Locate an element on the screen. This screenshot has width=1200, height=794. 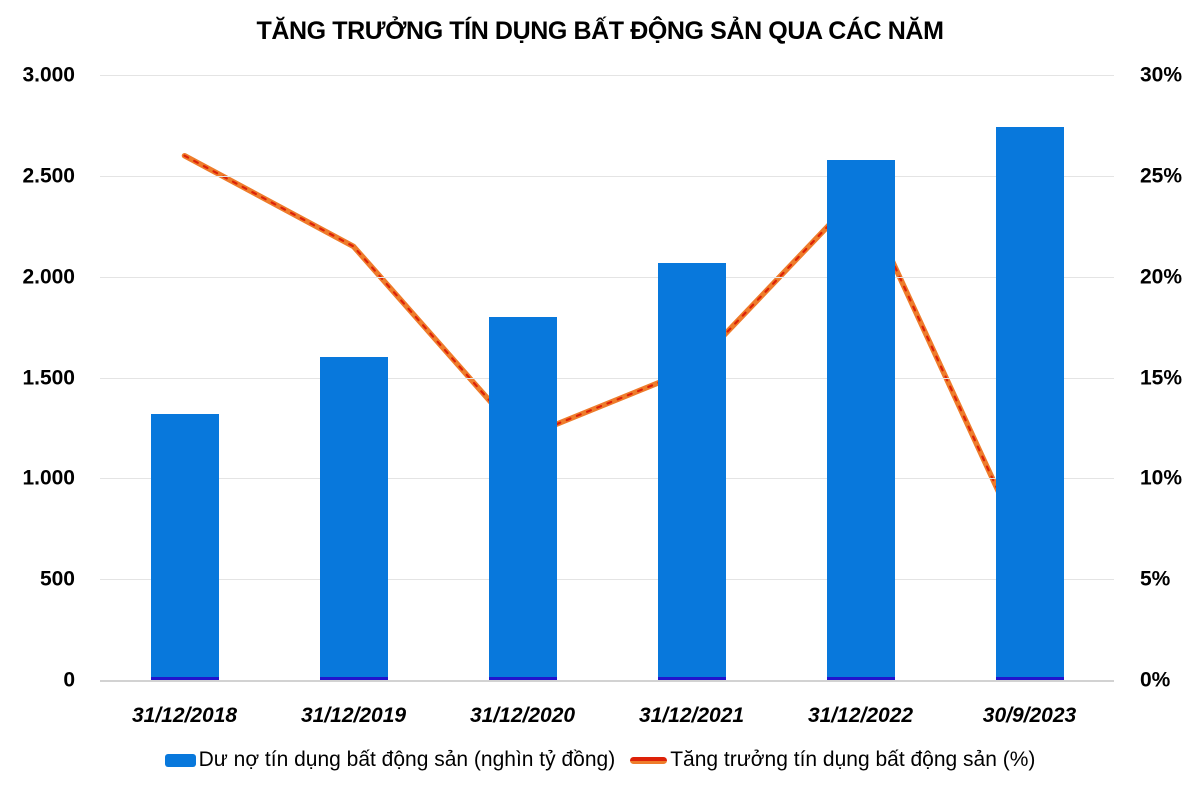
legend-label-growth: Tăng trưởng tín dụng bất động sản (%) is located at coordinates (853, 759).